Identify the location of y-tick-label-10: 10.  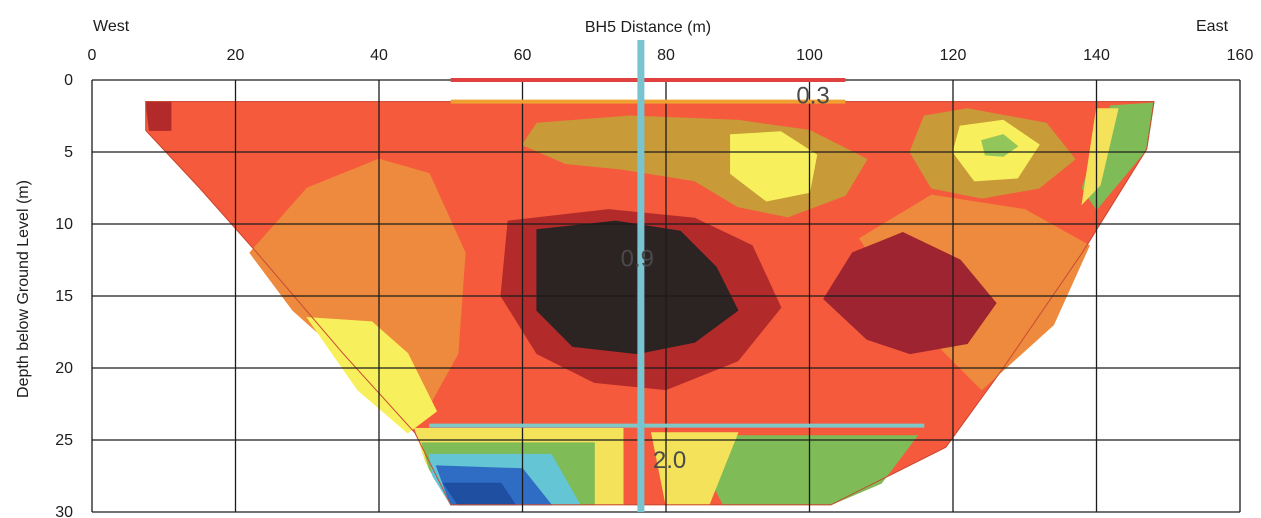
(64, 224).